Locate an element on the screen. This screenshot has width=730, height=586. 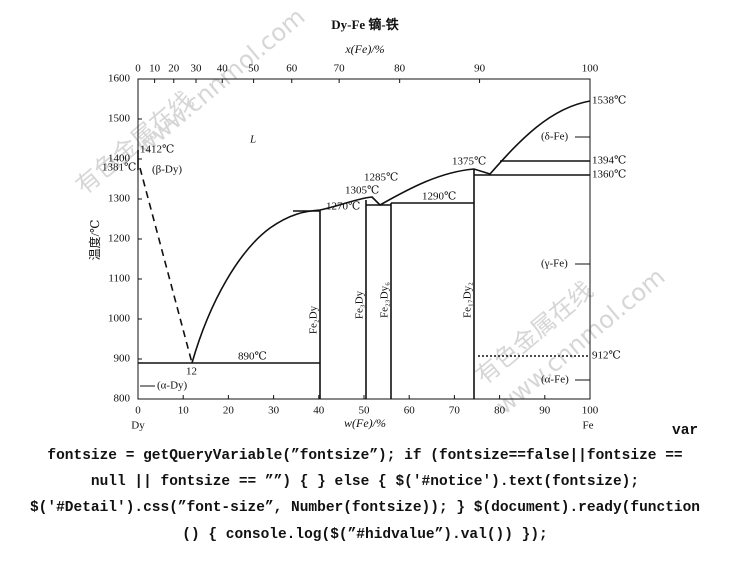
y-tick-label: 1500 is located at coordinates (119, 119).